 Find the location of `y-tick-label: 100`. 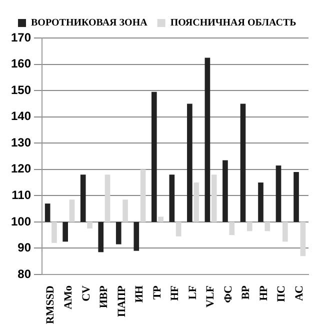

y-tick-label: 100 is located at coordinates (21, 221).